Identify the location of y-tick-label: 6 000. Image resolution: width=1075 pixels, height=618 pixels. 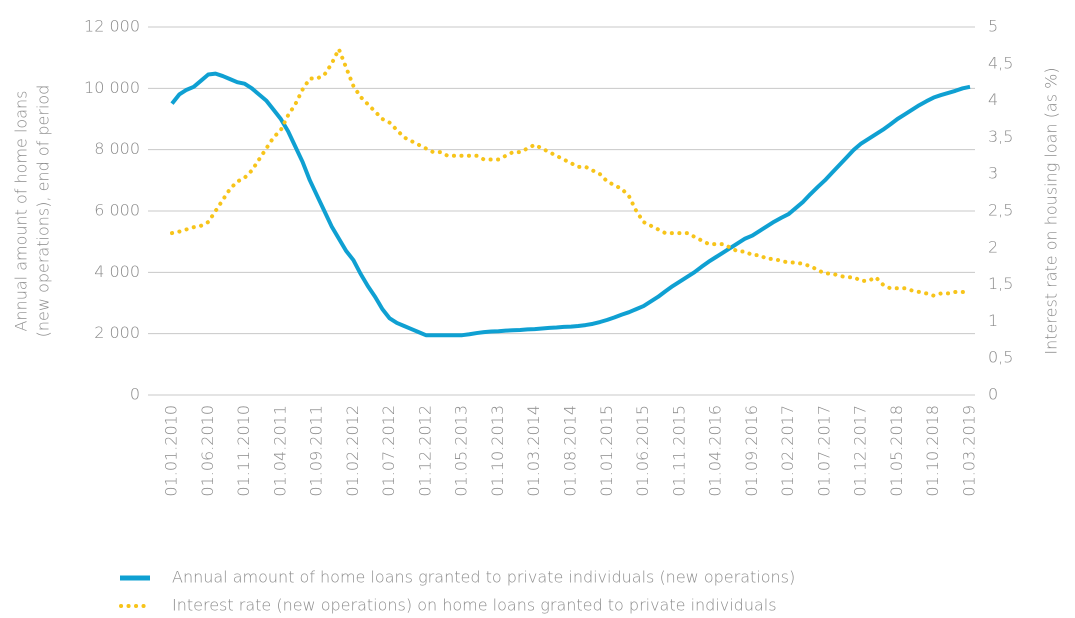
(117, 210).